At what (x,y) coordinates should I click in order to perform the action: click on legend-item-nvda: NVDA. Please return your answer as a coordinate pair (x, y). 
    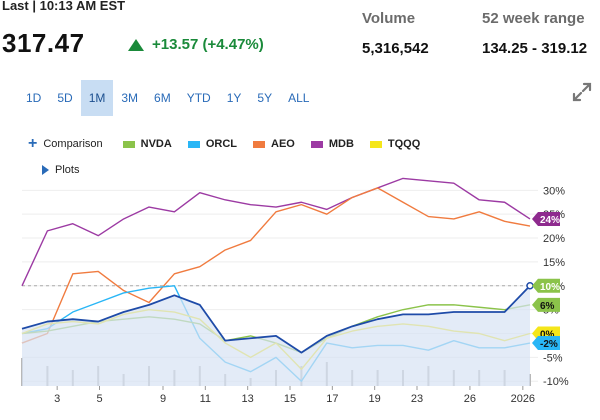
    Looking at the image, I should click on (147, 144).